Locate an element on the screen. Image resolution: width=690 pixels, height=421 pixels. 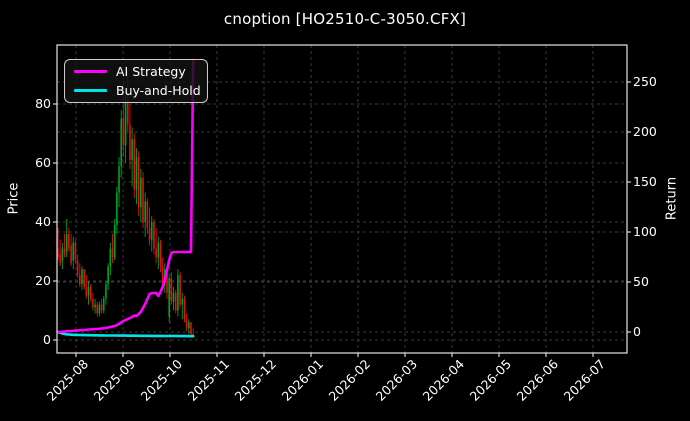
legend: AI Strategy Buy-and-Hold is located at coordinates (136, 81).